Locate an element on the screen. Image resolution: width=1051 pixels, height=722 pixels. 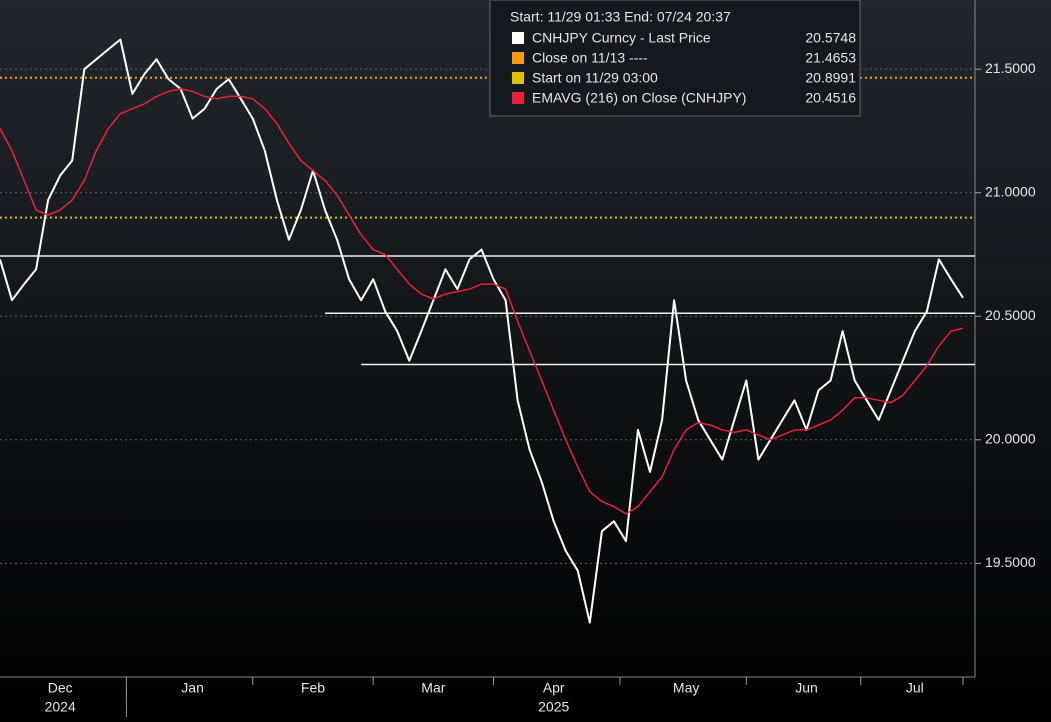
legend-label: CNHJPY Curncy - Last Price is located at coordinates (621, 38).